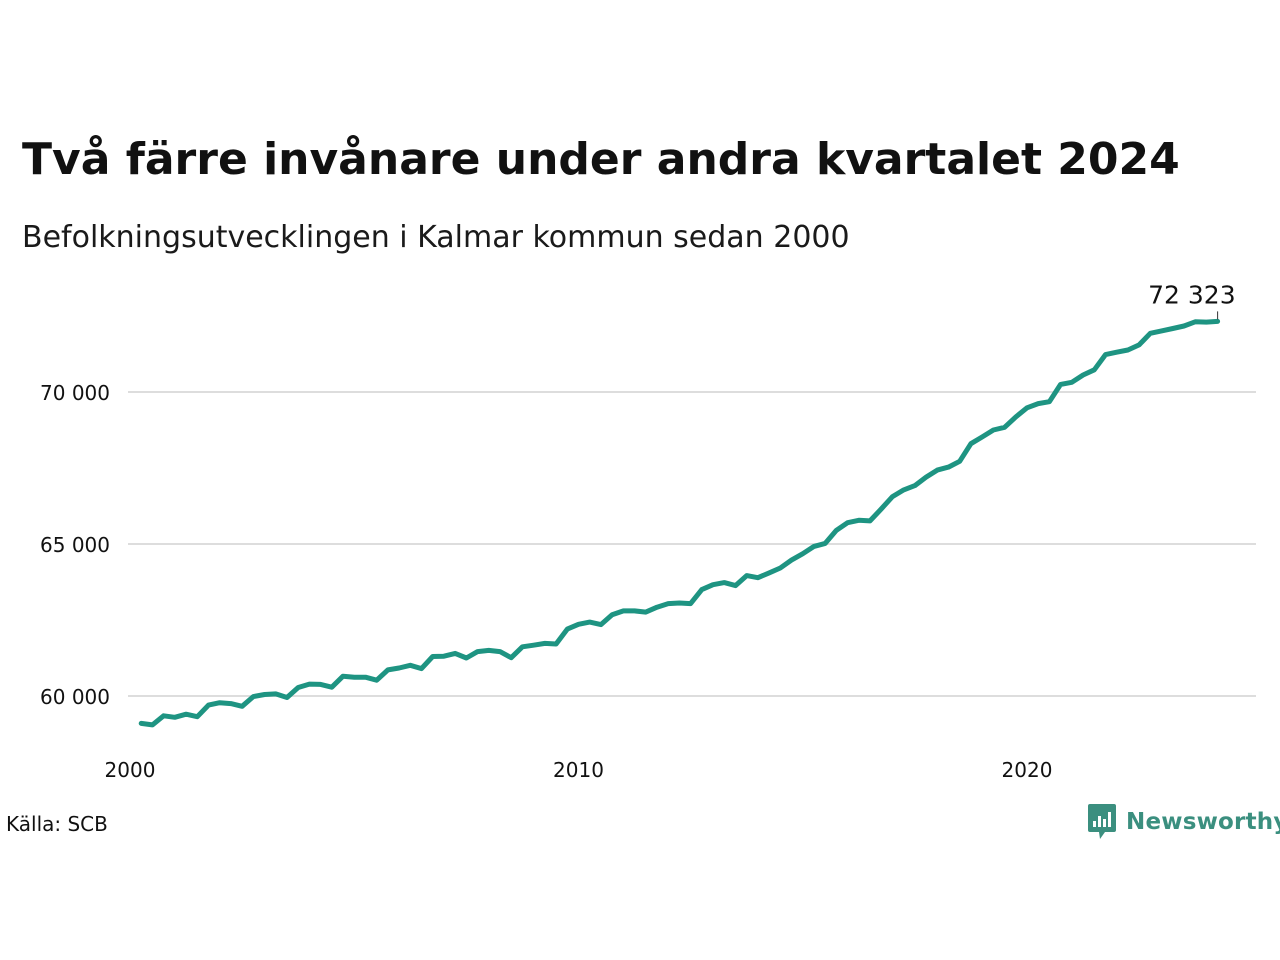  What do you see at coordinates (57, 824) in the screenshot?
I see `source-note: Källa: SCB` at bounding box center [57, 824].